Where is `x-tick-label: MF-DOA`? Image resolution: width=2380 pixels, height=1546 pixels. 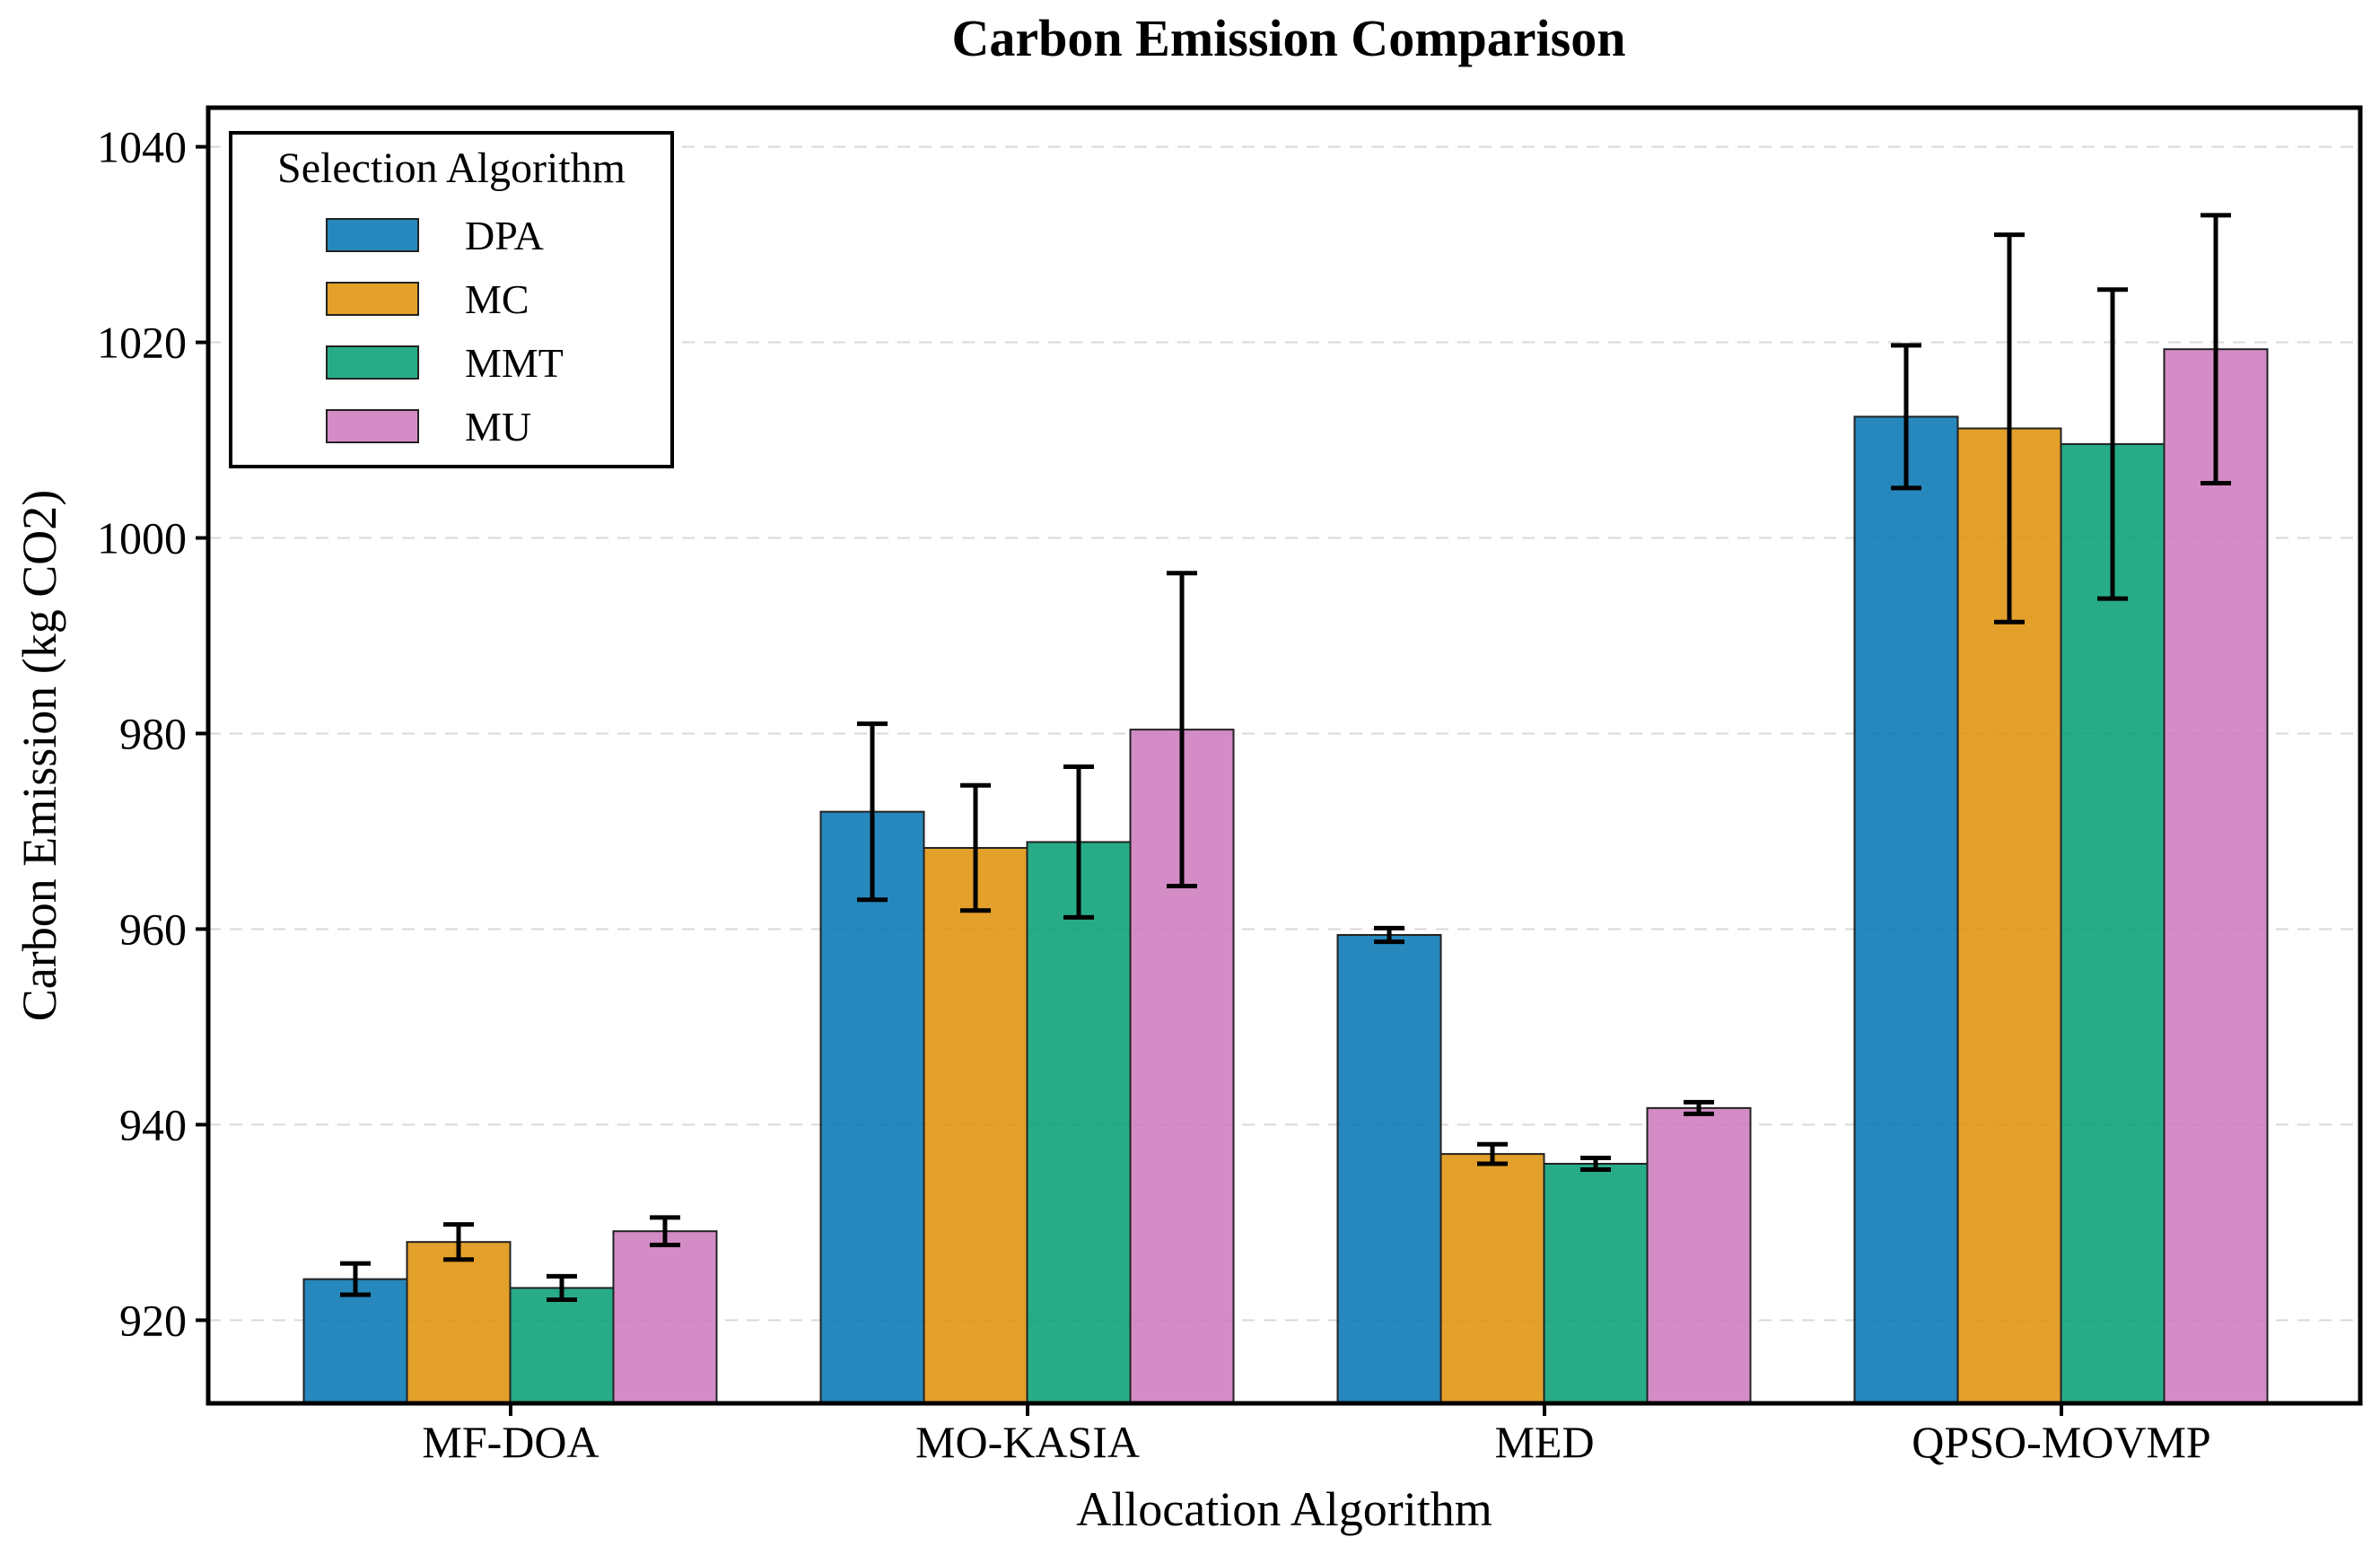
x-tick-label: MF-DOA is located at coordinates (511, 1442).